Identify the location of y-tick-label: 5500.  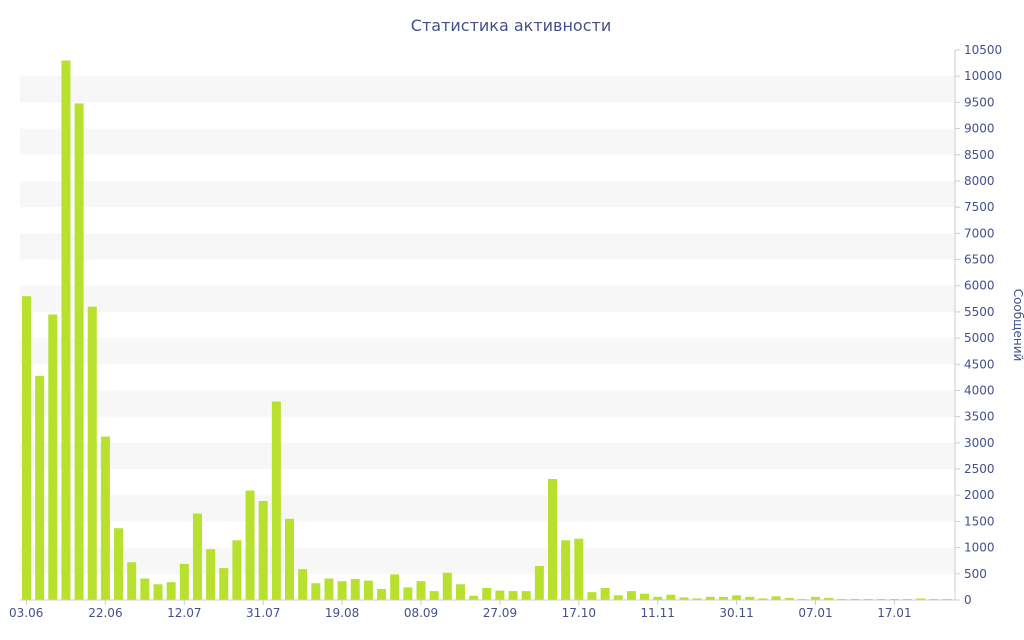
(979, 312).